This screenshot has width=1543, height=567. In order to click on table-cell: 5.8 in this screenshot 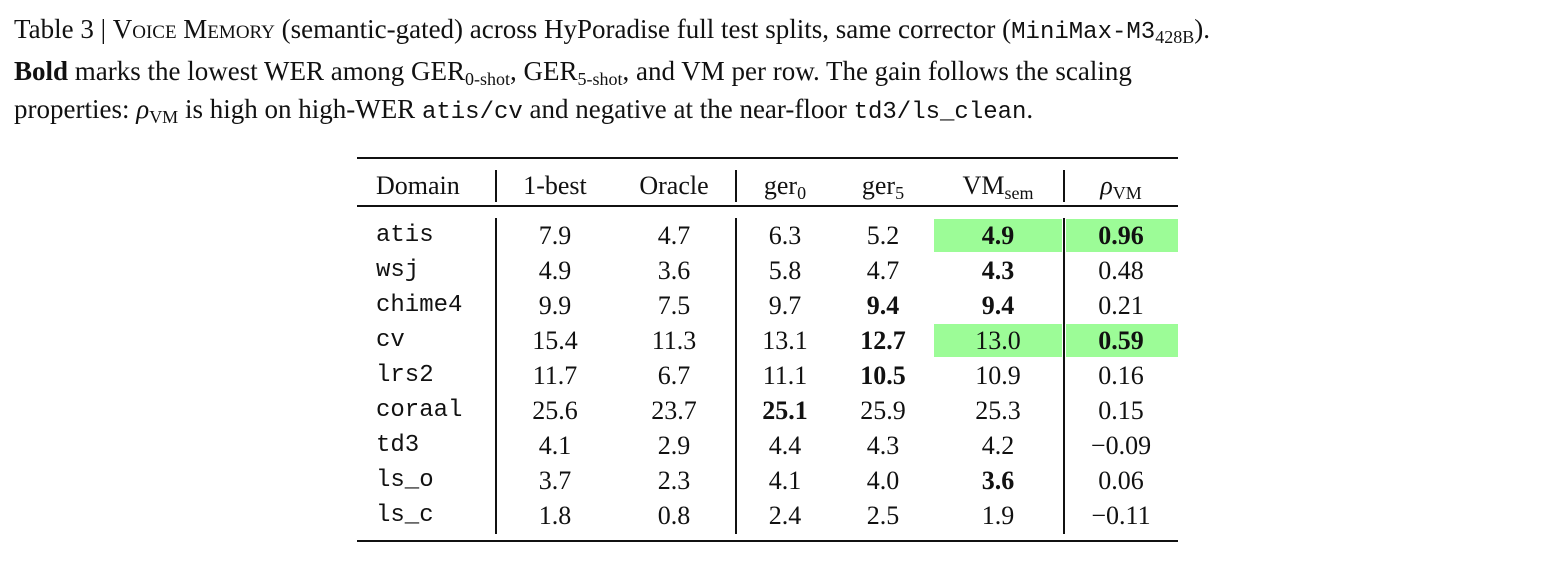, I will do `click(785, 270)`.